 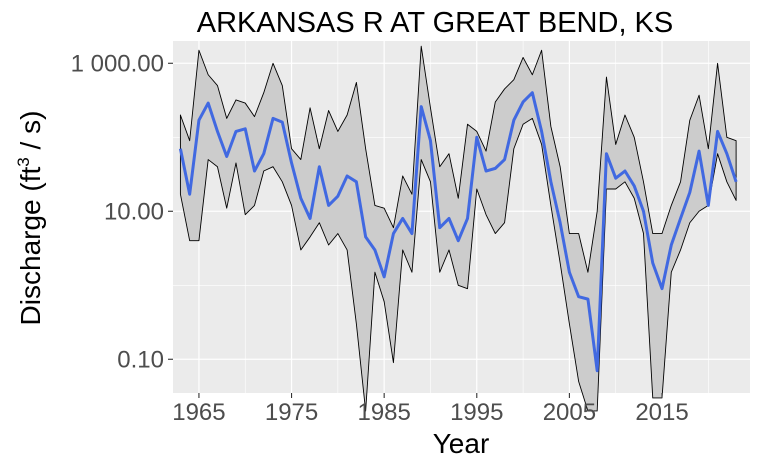 I want to click on y-axis-title: Discharge (ft3 / s), so click(x=30, y=218).